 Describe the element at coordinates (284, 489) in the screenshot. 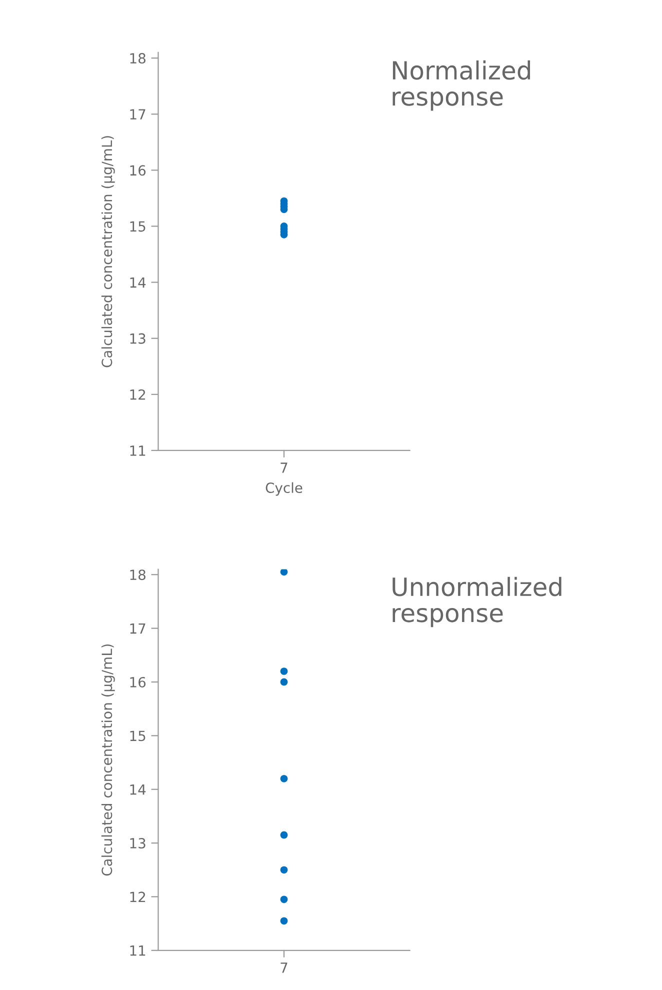

I see `x-axis-title: Cycle` at that location.